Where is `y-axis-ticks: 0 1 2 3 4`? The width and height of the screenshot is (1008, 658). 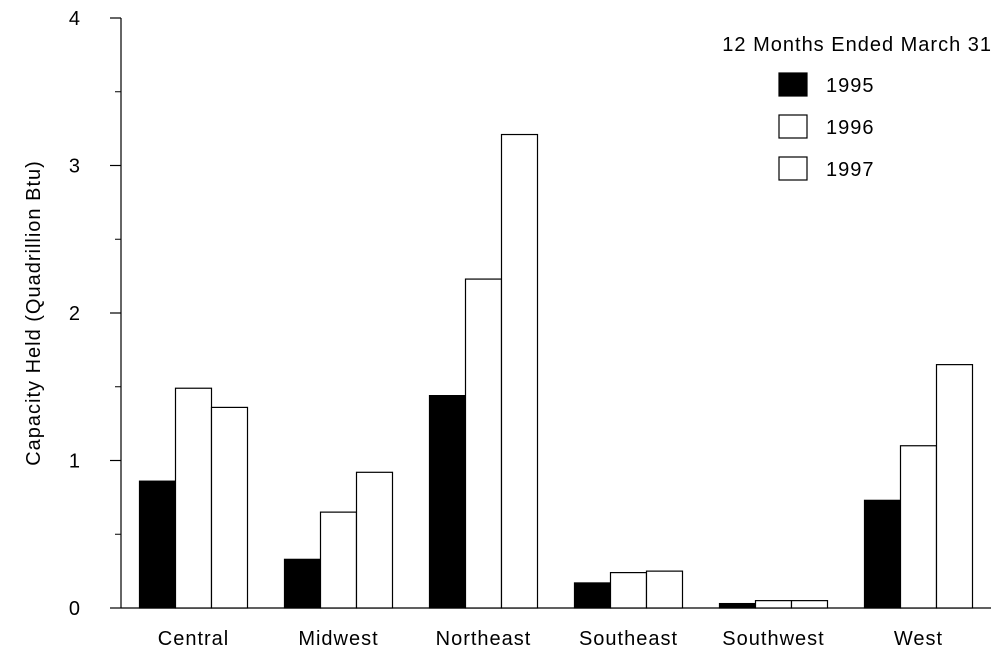
y-axis-ticks: 0 1 2 3 4 is located at coordinates (95, 314).